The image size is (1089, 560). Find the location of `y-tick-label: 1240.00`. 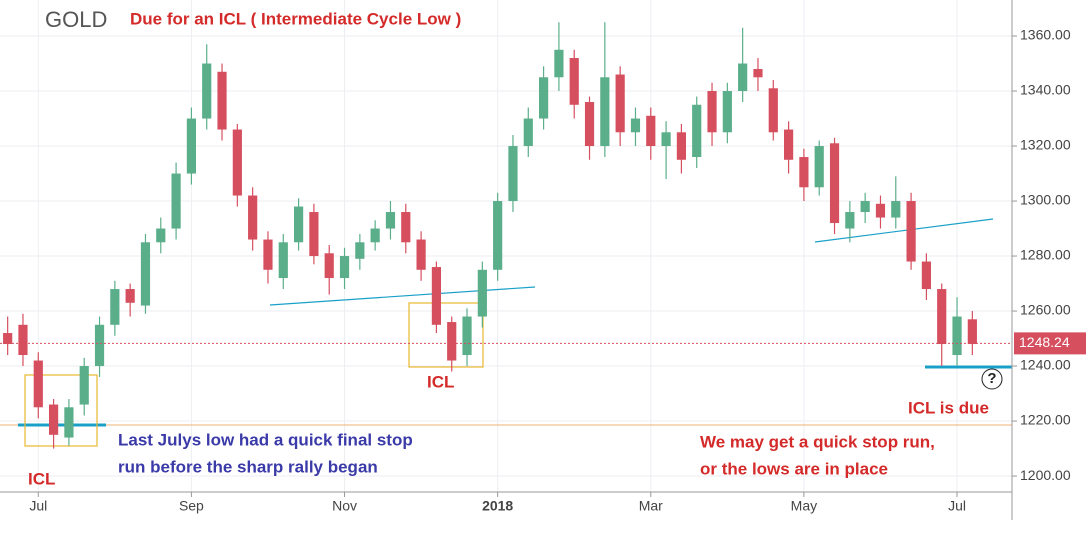

y-tick-label: 1240.00 is located at coordinates (1045, 365).